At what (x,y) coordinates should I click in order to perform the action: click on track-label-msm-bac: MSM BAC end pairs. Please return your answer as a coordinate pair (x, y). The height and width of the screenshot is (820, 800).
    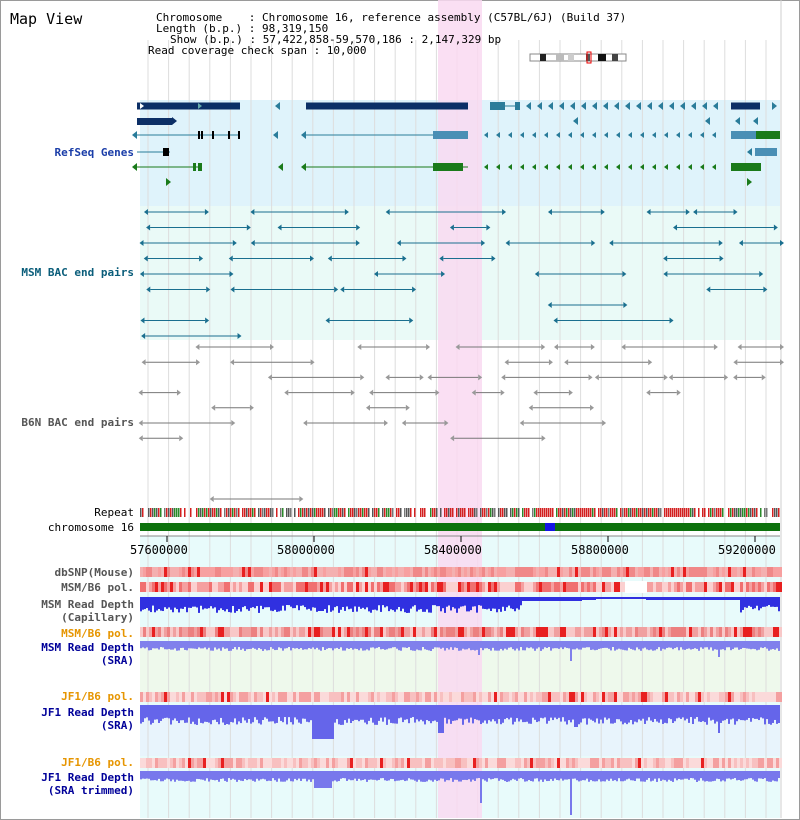
    Looking at the image, I should click on (77, 272).